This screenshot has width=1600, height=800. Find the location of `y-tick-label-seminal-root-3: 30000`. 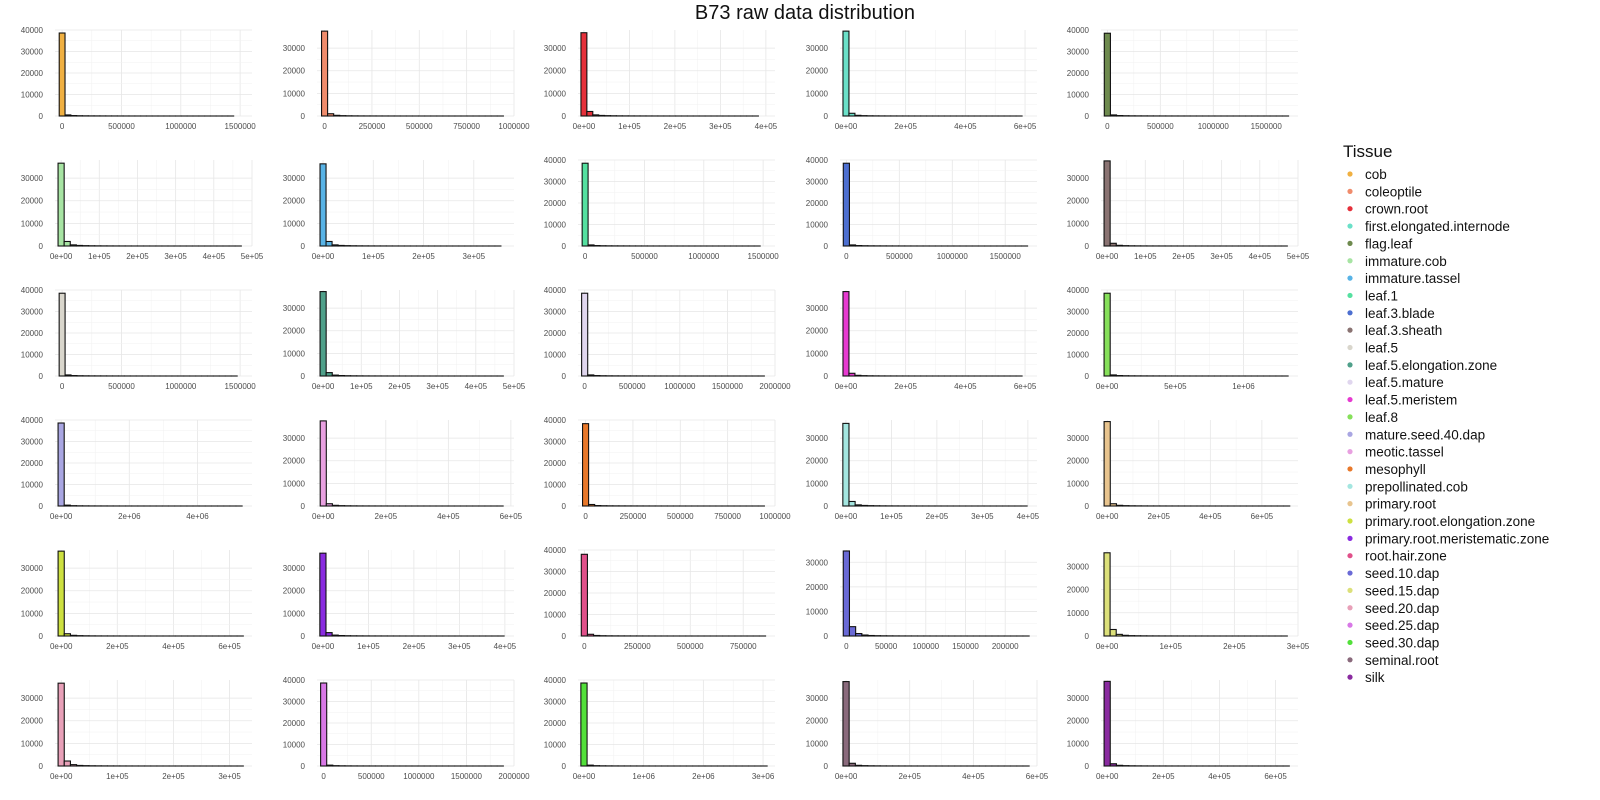

y-tick-label-seminal-root-3: 30000 is located at coordinates (817, 698).